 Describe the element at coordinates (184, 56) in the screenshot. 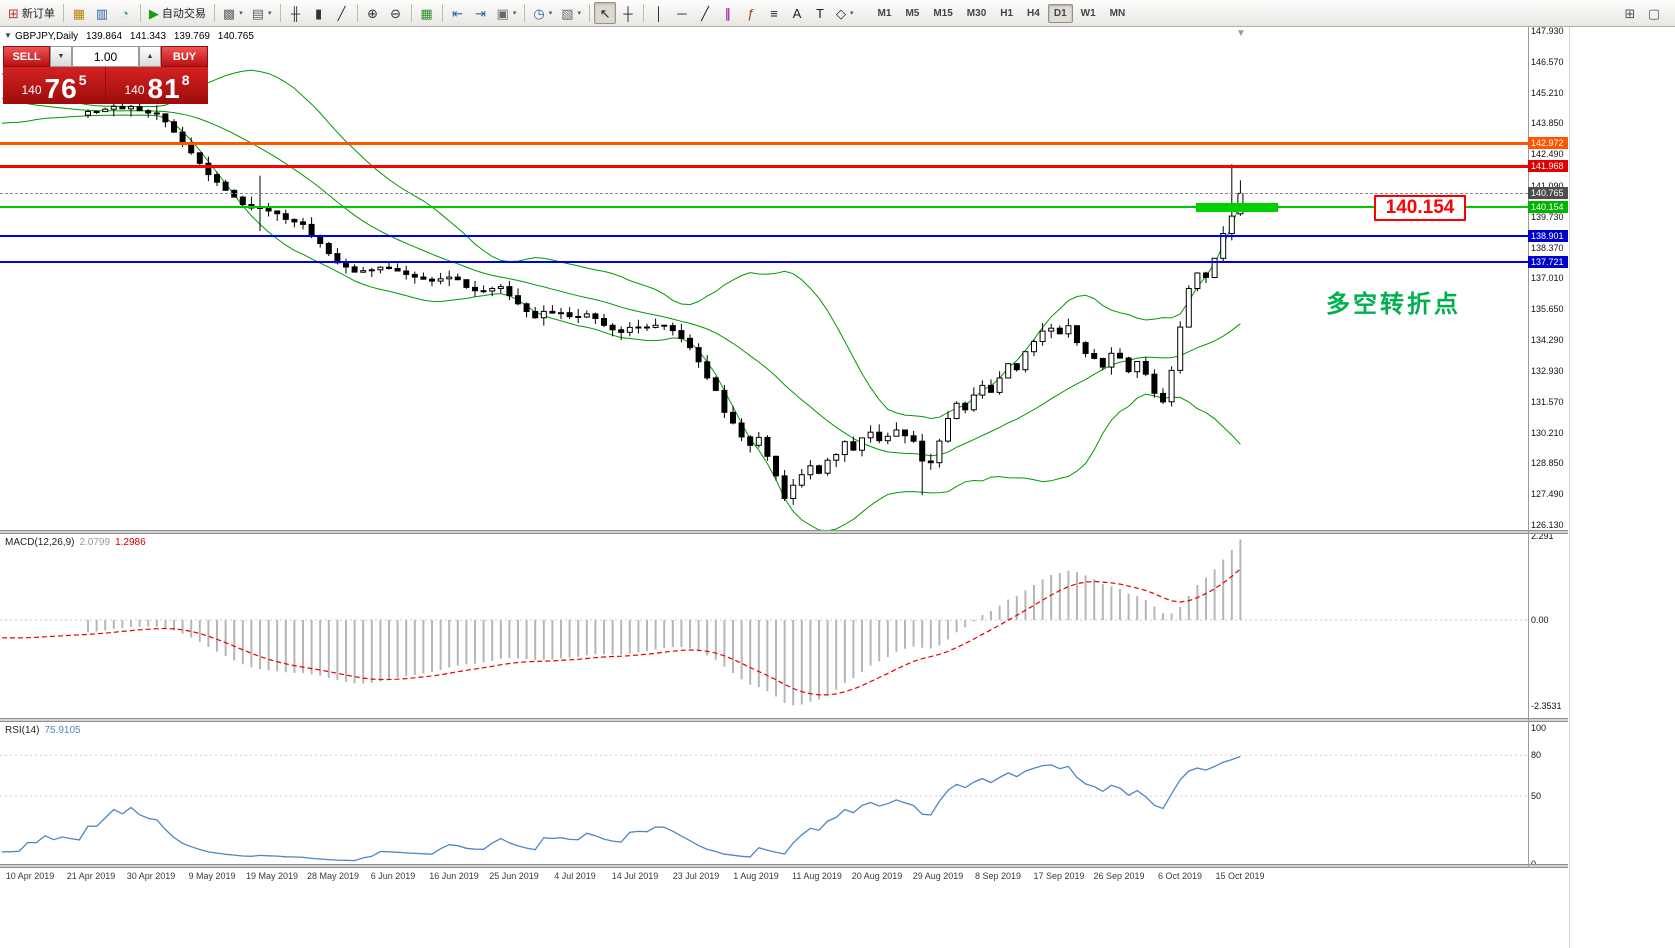

I see `buy-button: BUY` at that location.